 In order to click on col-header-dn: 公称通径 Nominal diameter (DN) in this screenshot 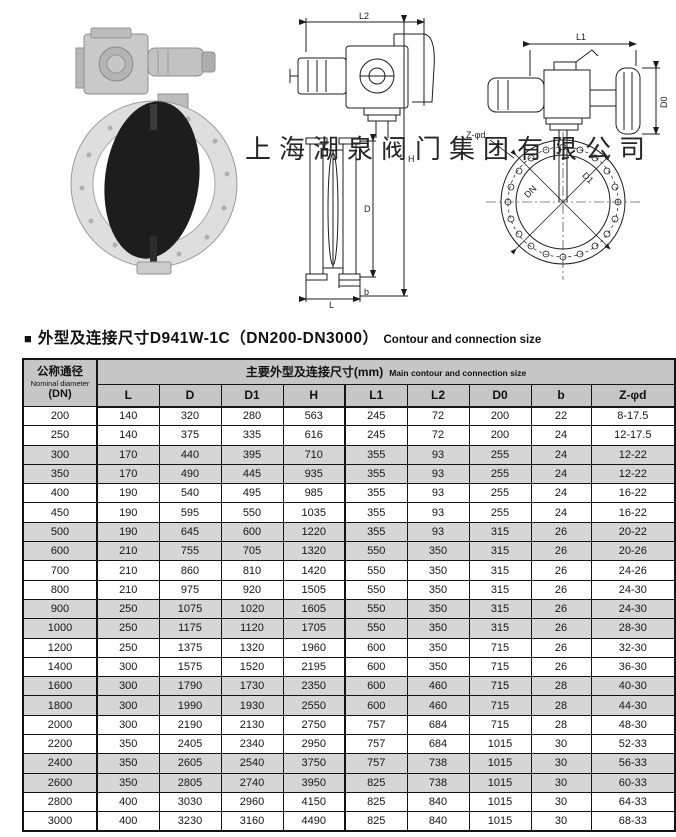, I will do `click(60, 382)`.